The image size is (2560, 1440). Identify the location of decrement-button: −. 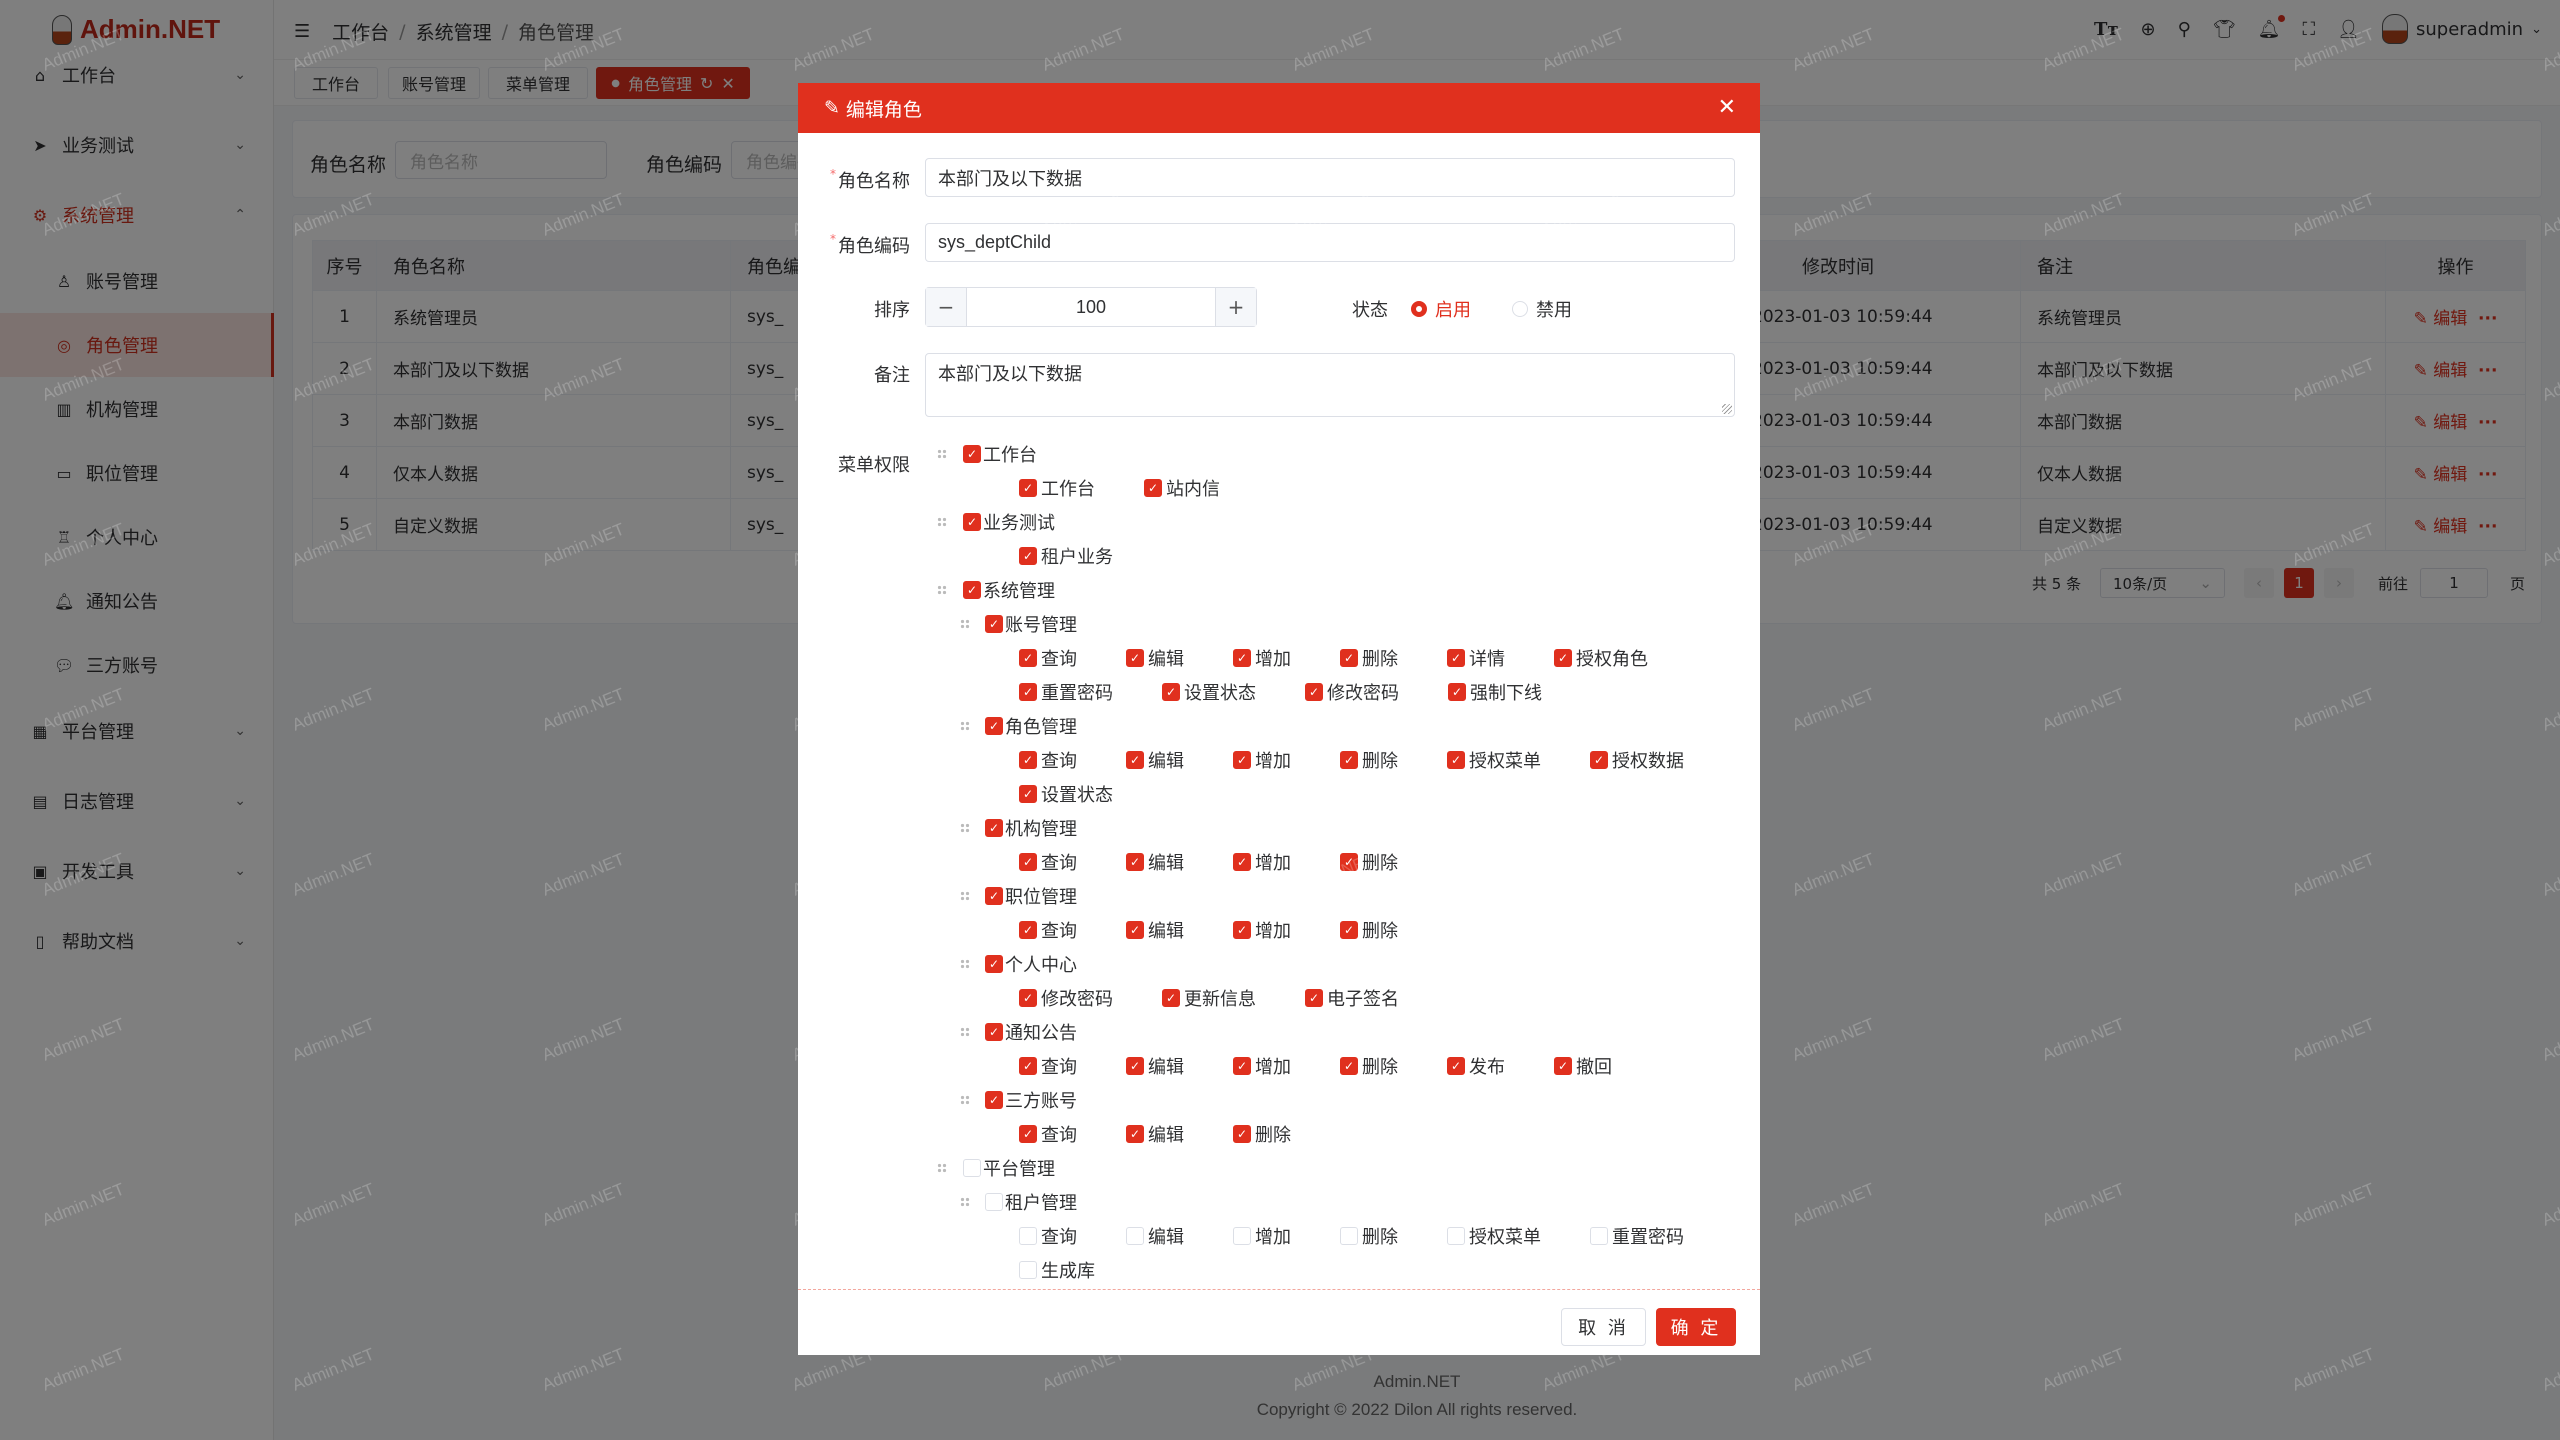
(946, 307).